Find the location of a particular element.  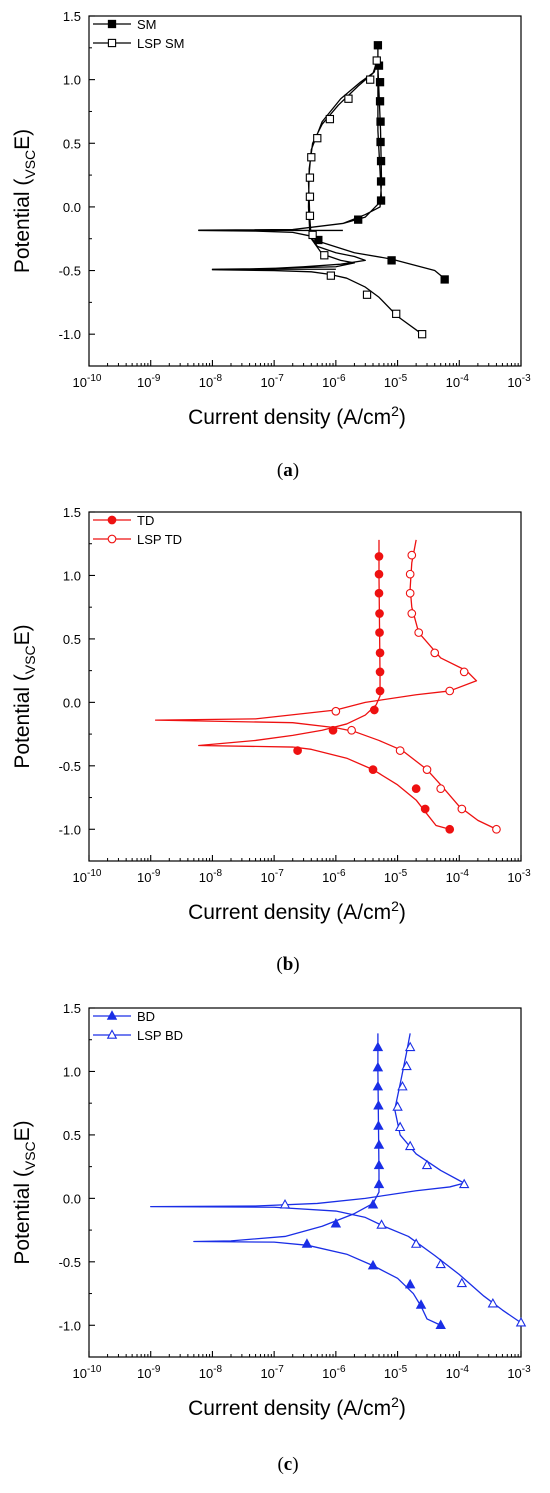

x-tick-label: 10⁻⁵ is located at coordinates (396, 381).